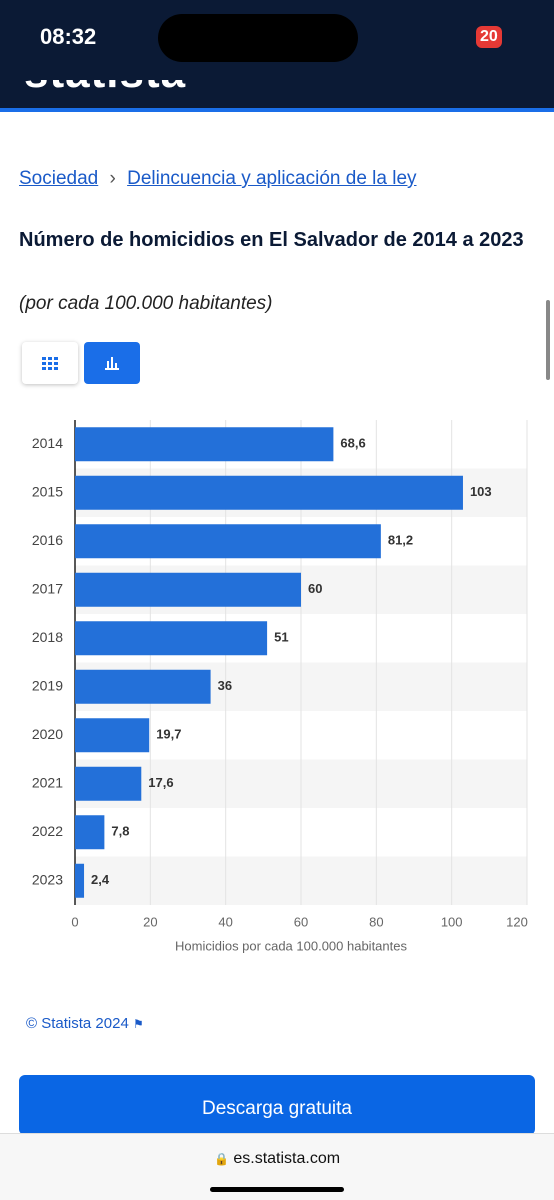 This screenshot has height=1200, width=554. What do you see at coordinates (481, 491) in the screenshot?
I see `value-label: 103` at bounding box center [481, 491].